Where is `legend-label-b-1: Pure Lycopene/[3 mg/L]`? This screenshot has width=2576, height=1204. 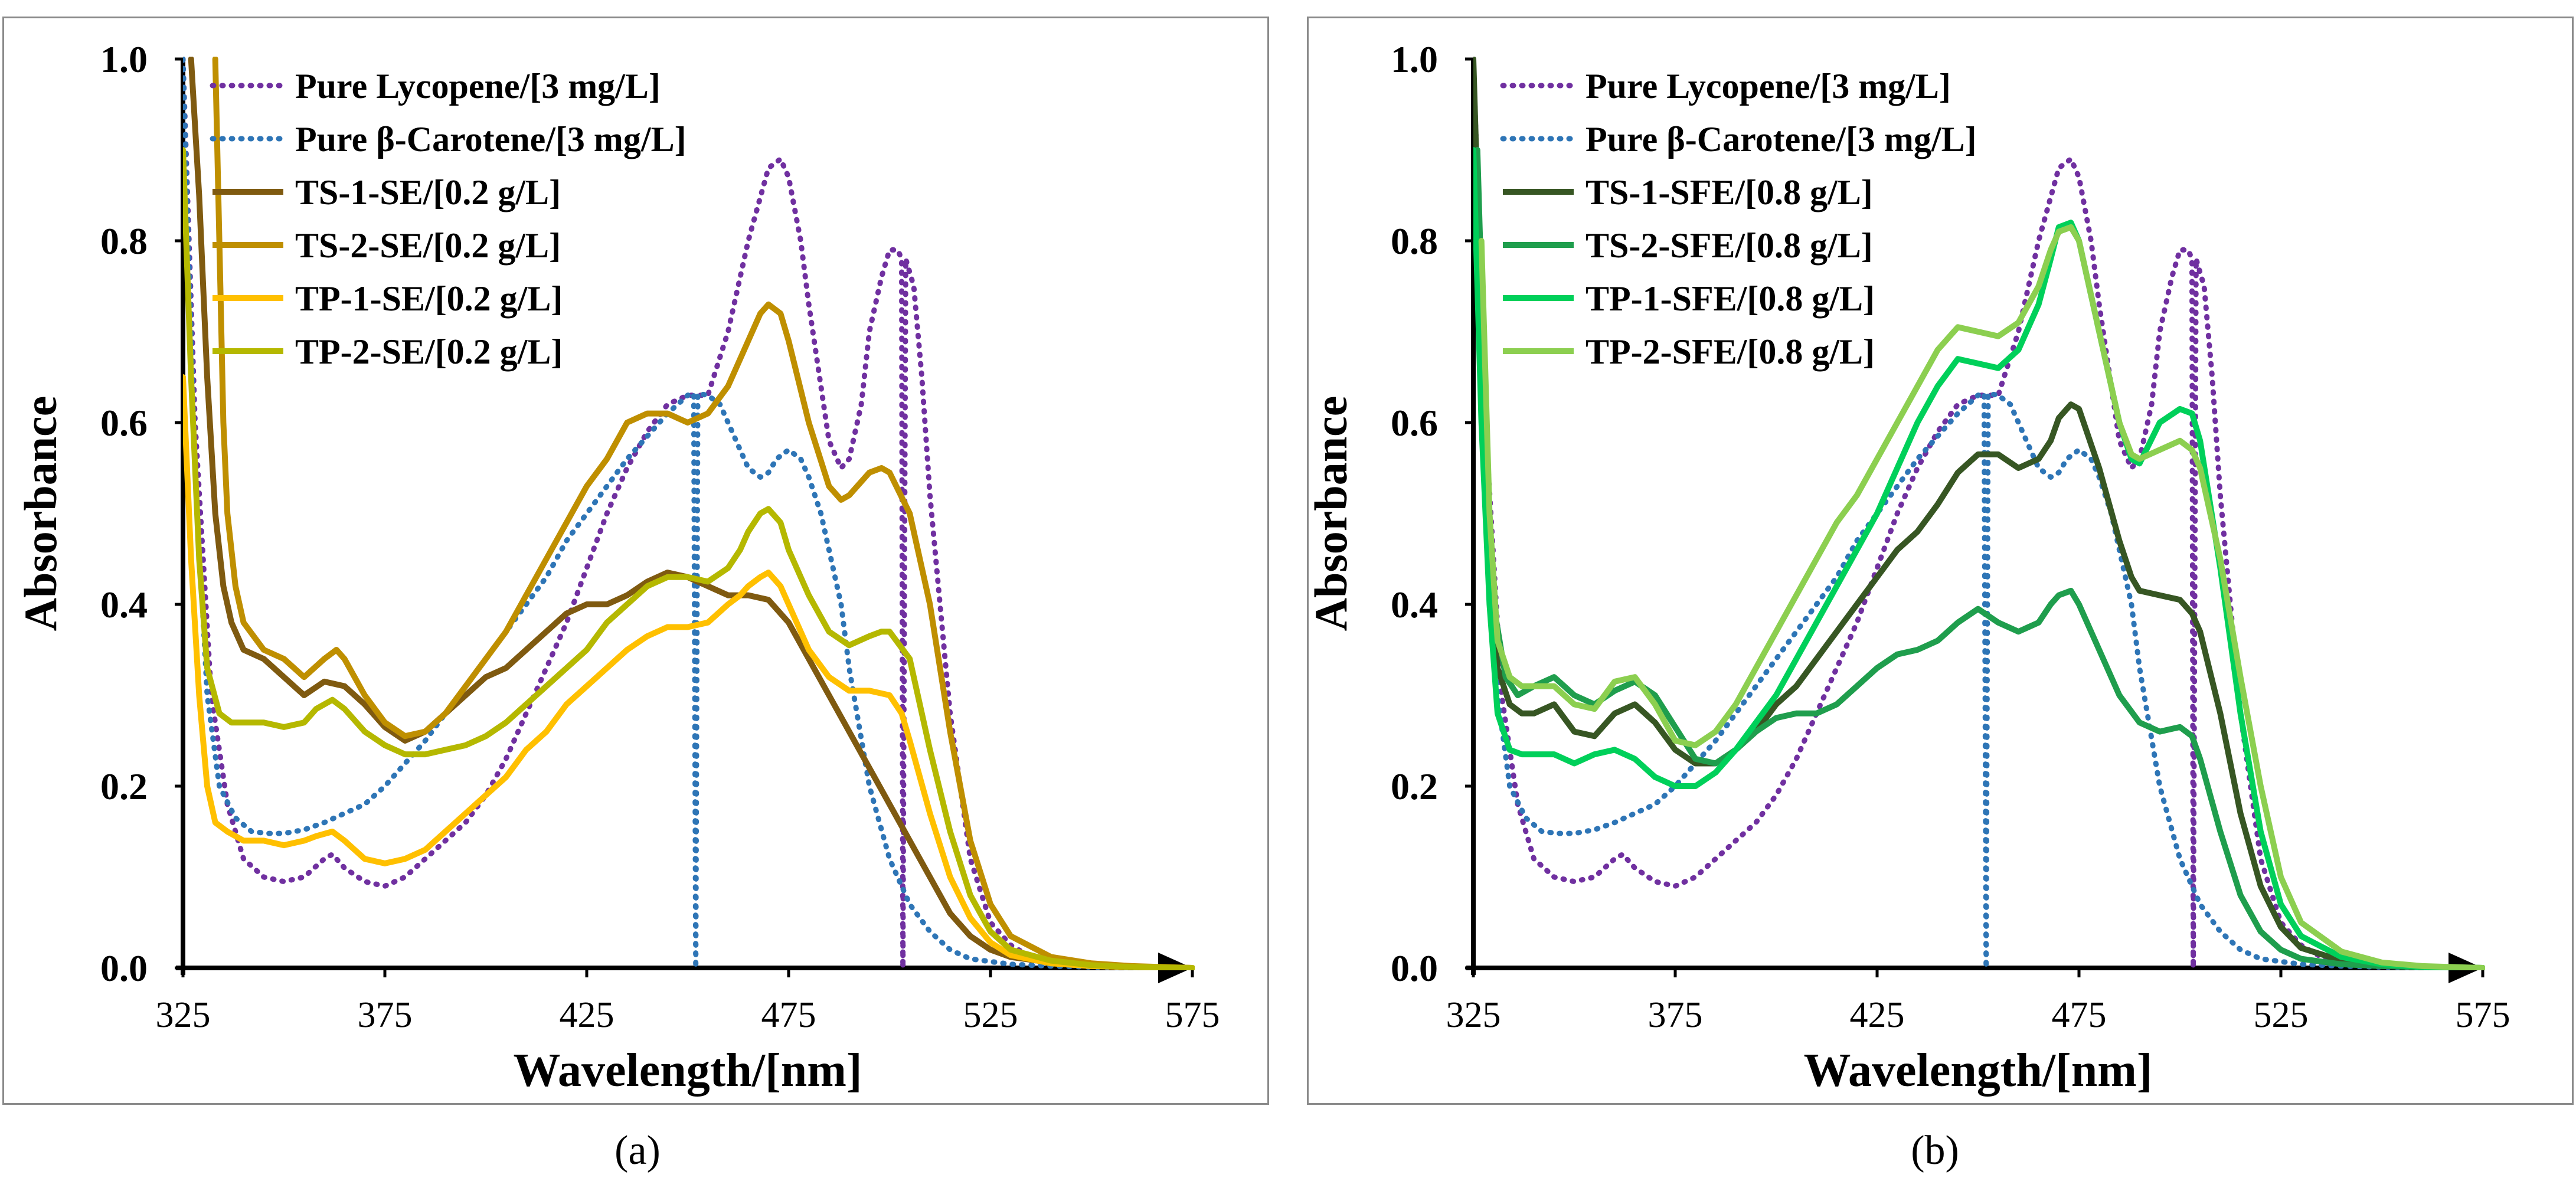
legend-label-b-1: Pure Lycopene/[3 mg/L] is located at coordinates (1768, 86).